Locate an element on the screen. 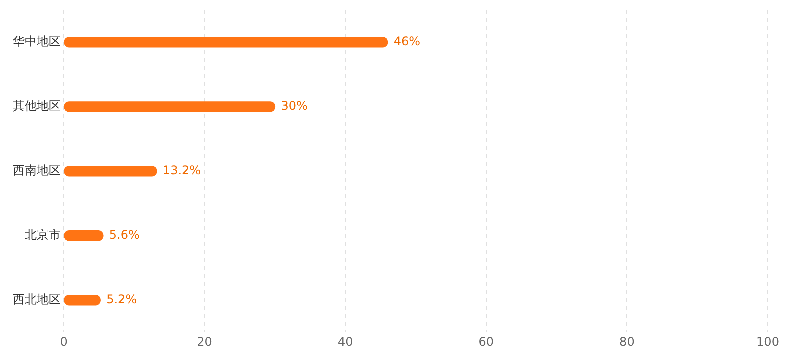 This screenshot has height=361, width=798. data-label: 30% is located at coordinates (294, 106).